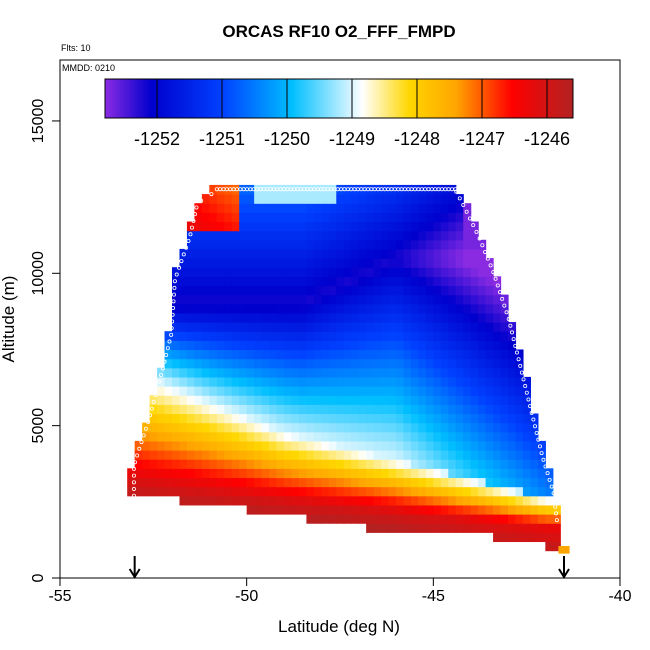 The height and width of the screenshot is (650, 650). I want to click on x-tick-label: -45, so click(433, 596).